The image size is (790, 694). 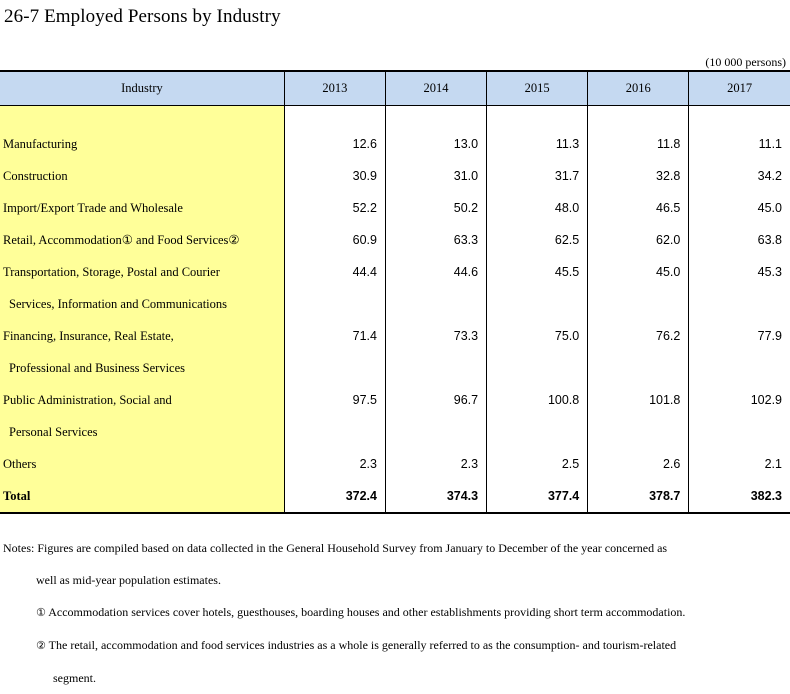 I want to click on value-cell: 30.9, so click(x=334, y=176).